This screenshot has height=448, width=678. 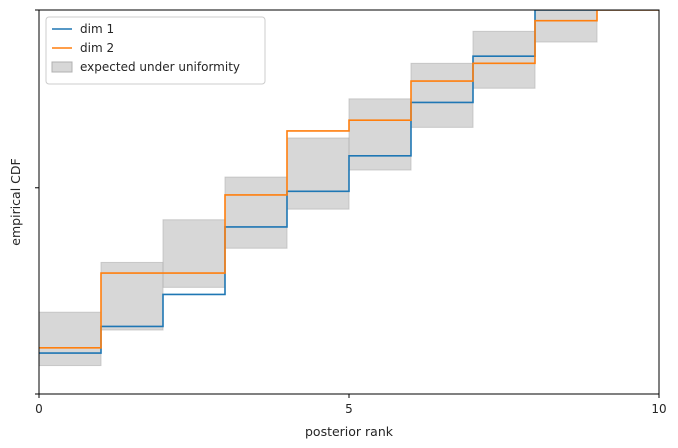 What do you see at coordinates (39, 409) in the screenshot?
I see `x-tick-label: 0` at bounding box center [39, 409].